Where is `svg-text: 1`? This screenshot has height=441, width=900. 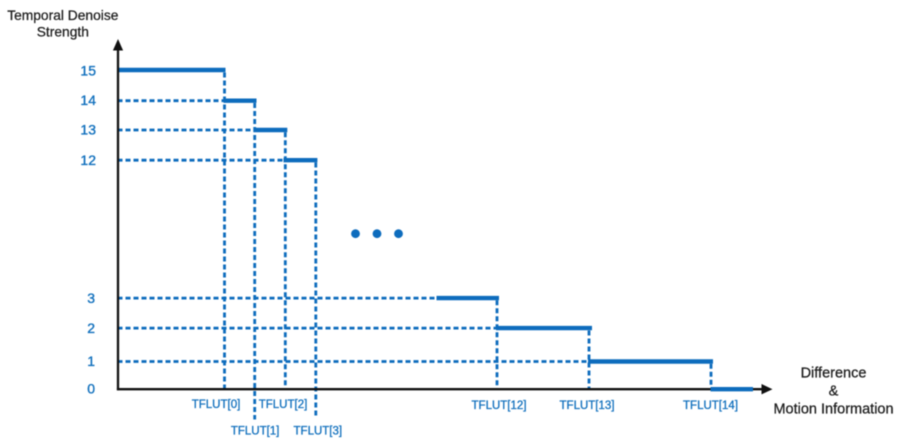
svg-text: 1 is located at coordinates (91, 361).